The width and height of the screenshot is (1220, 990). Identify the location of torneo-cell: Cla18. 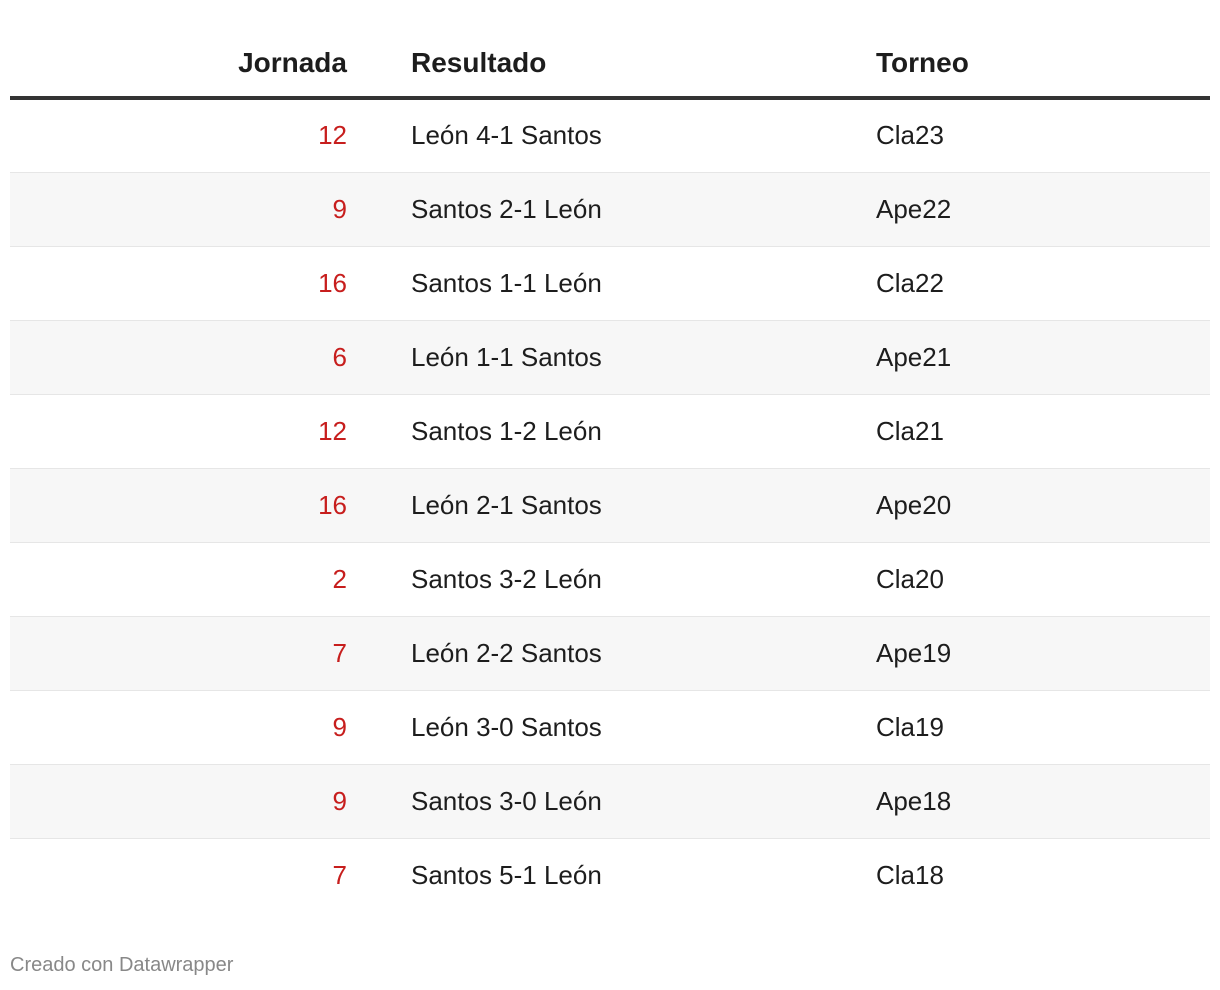
(910, 874).